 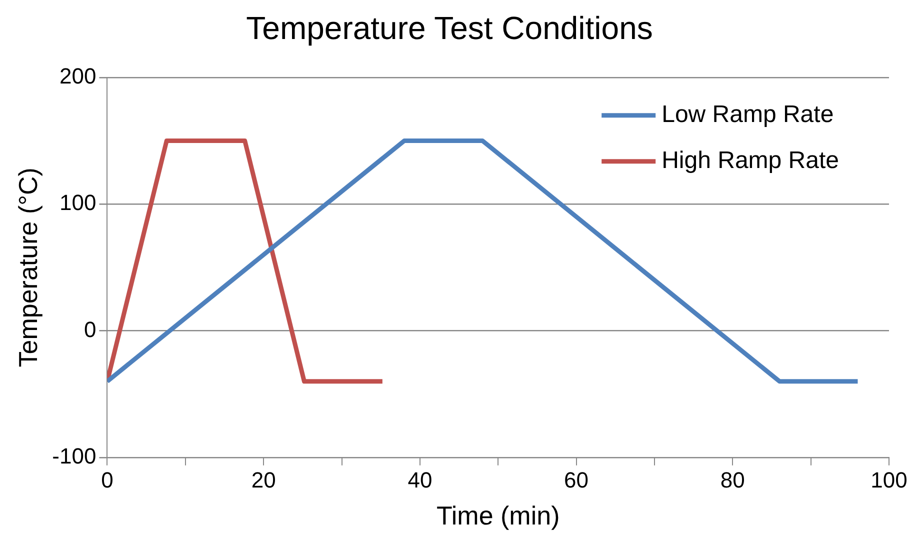 What do you see at coordinates (74, 455) in the screenshot?
I see `y-tick-label: -100` at bounding box center [74, 455].